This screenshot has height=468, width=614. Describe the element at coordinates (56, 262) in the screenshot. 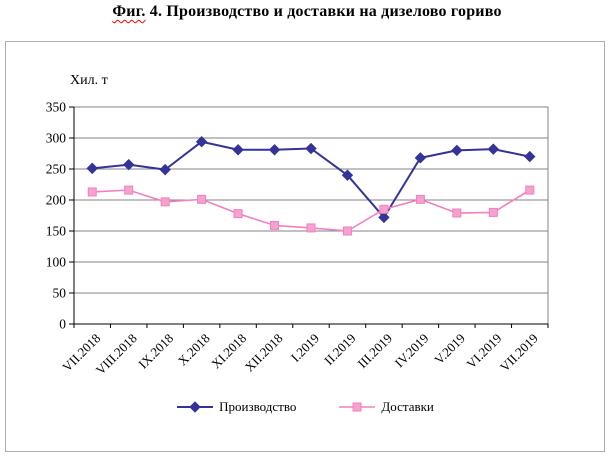

I see `y-tick-label: 100` at that location.